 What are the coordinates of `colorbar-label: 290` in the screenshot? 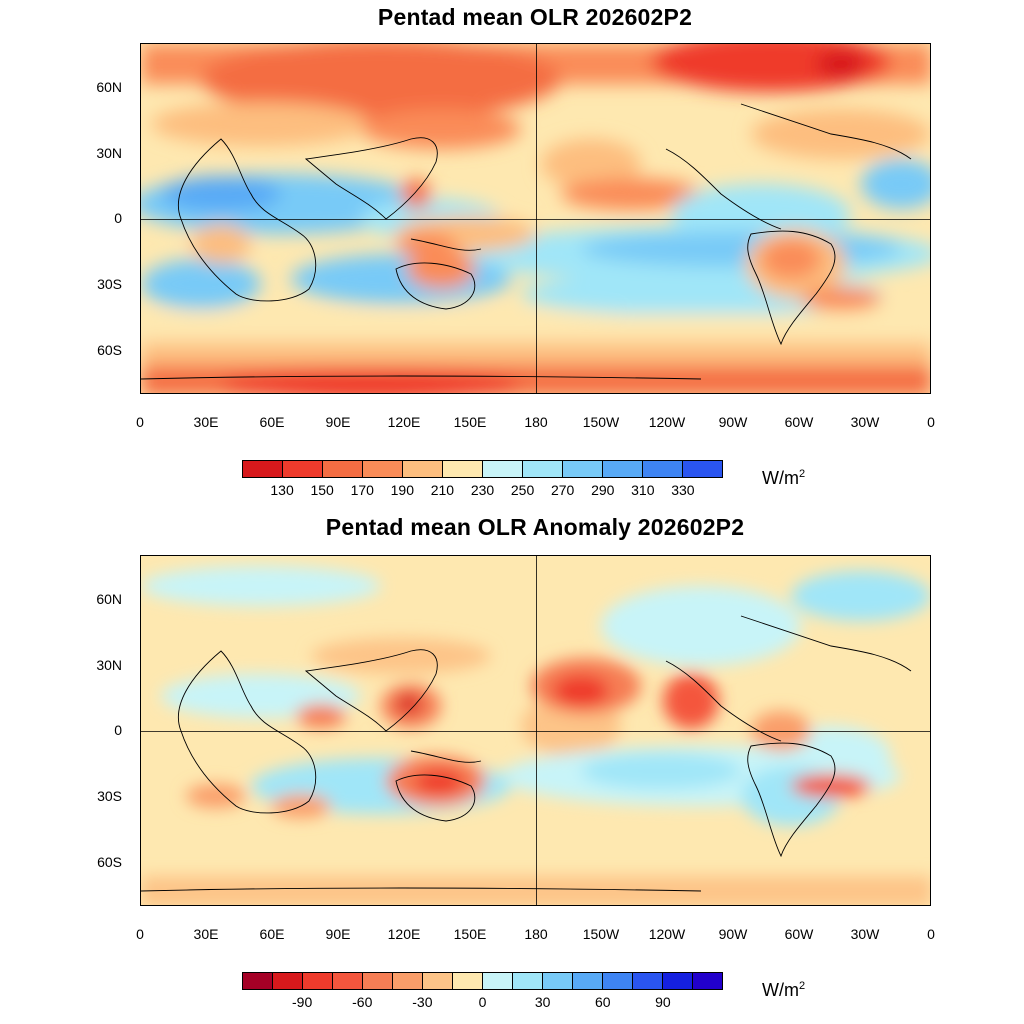 It's located at (603, 490).